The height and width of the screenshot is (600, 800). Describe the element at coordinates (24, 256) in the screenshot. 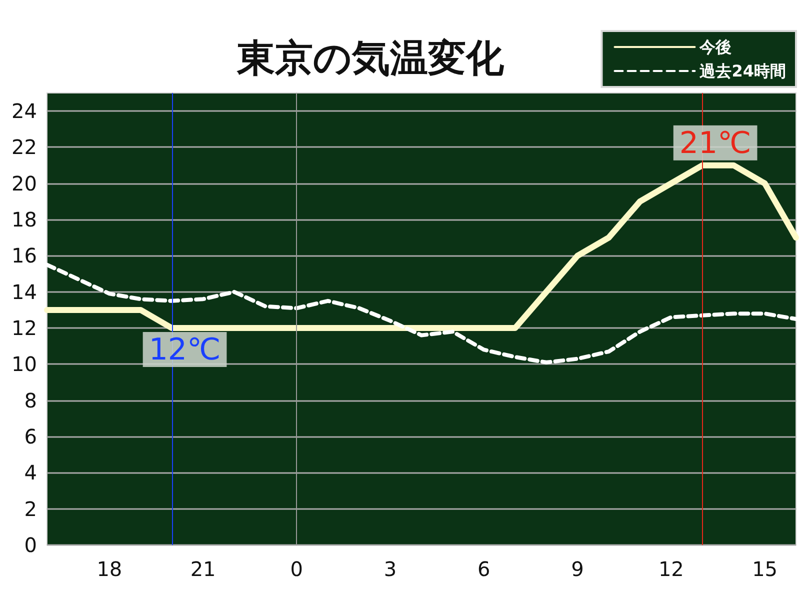

I see `y-tick-label: 16` at that location.